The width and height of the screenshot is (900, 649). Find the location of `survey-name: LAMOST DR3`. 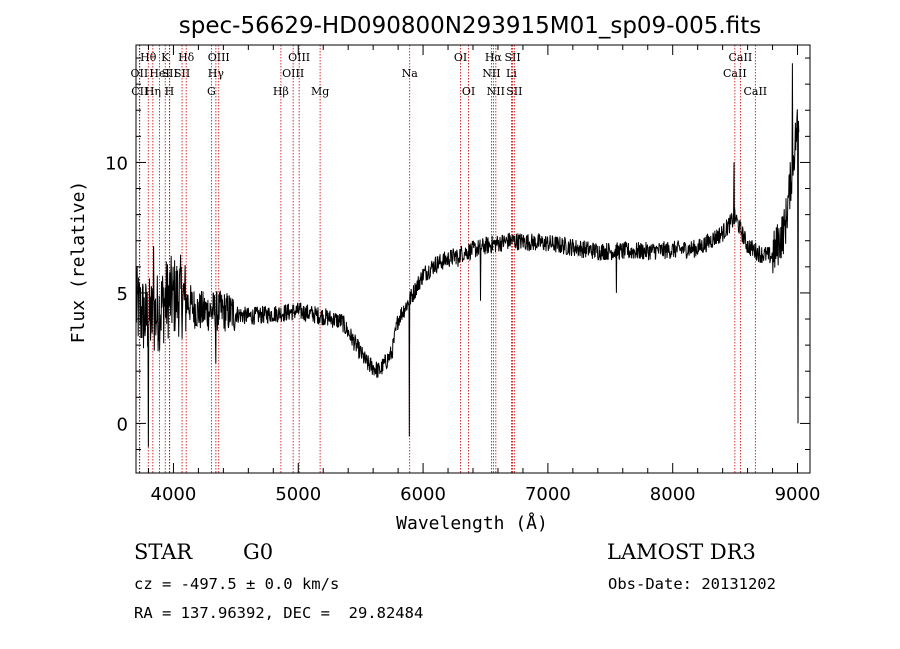

survey-name: LAMOST DR3 is located at coordinates (681, 552).